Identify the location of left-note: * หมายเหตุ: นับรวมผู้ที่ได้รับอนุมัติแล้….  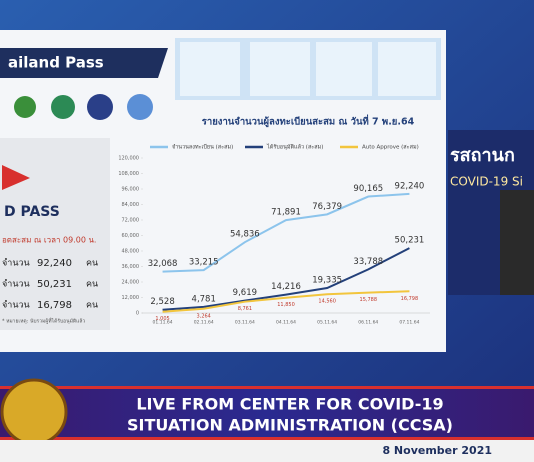
(43, 321).